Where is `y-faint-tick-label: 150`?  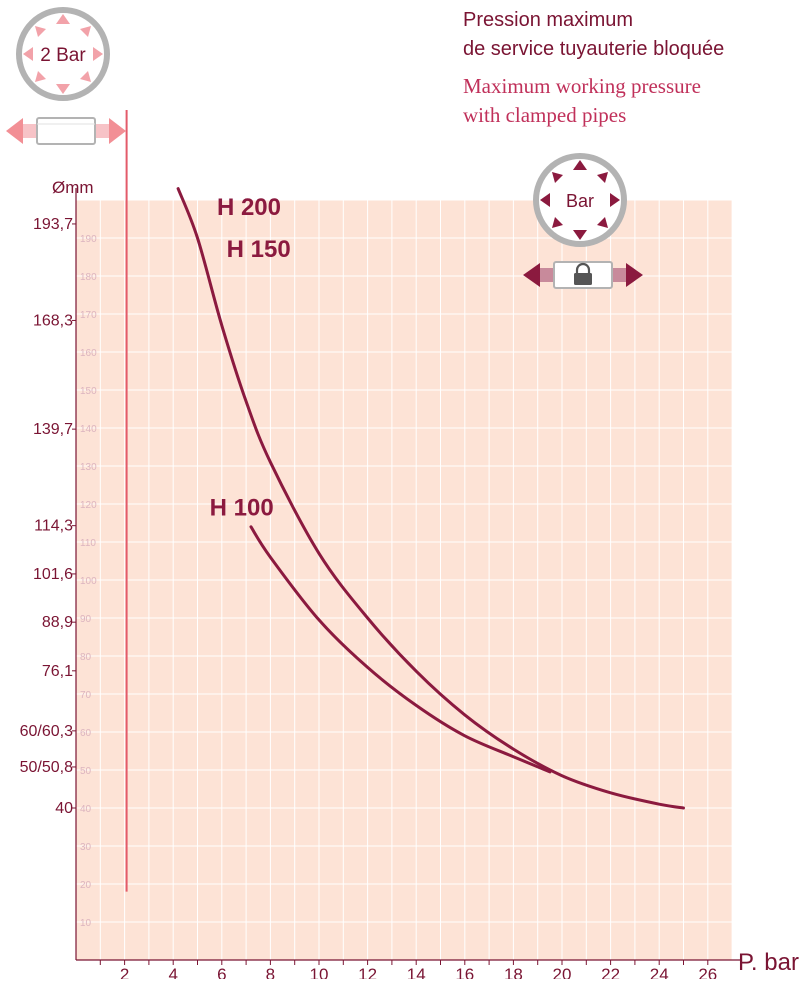
y-faint-tick-label: 150 is located at coordinates (88, 391).